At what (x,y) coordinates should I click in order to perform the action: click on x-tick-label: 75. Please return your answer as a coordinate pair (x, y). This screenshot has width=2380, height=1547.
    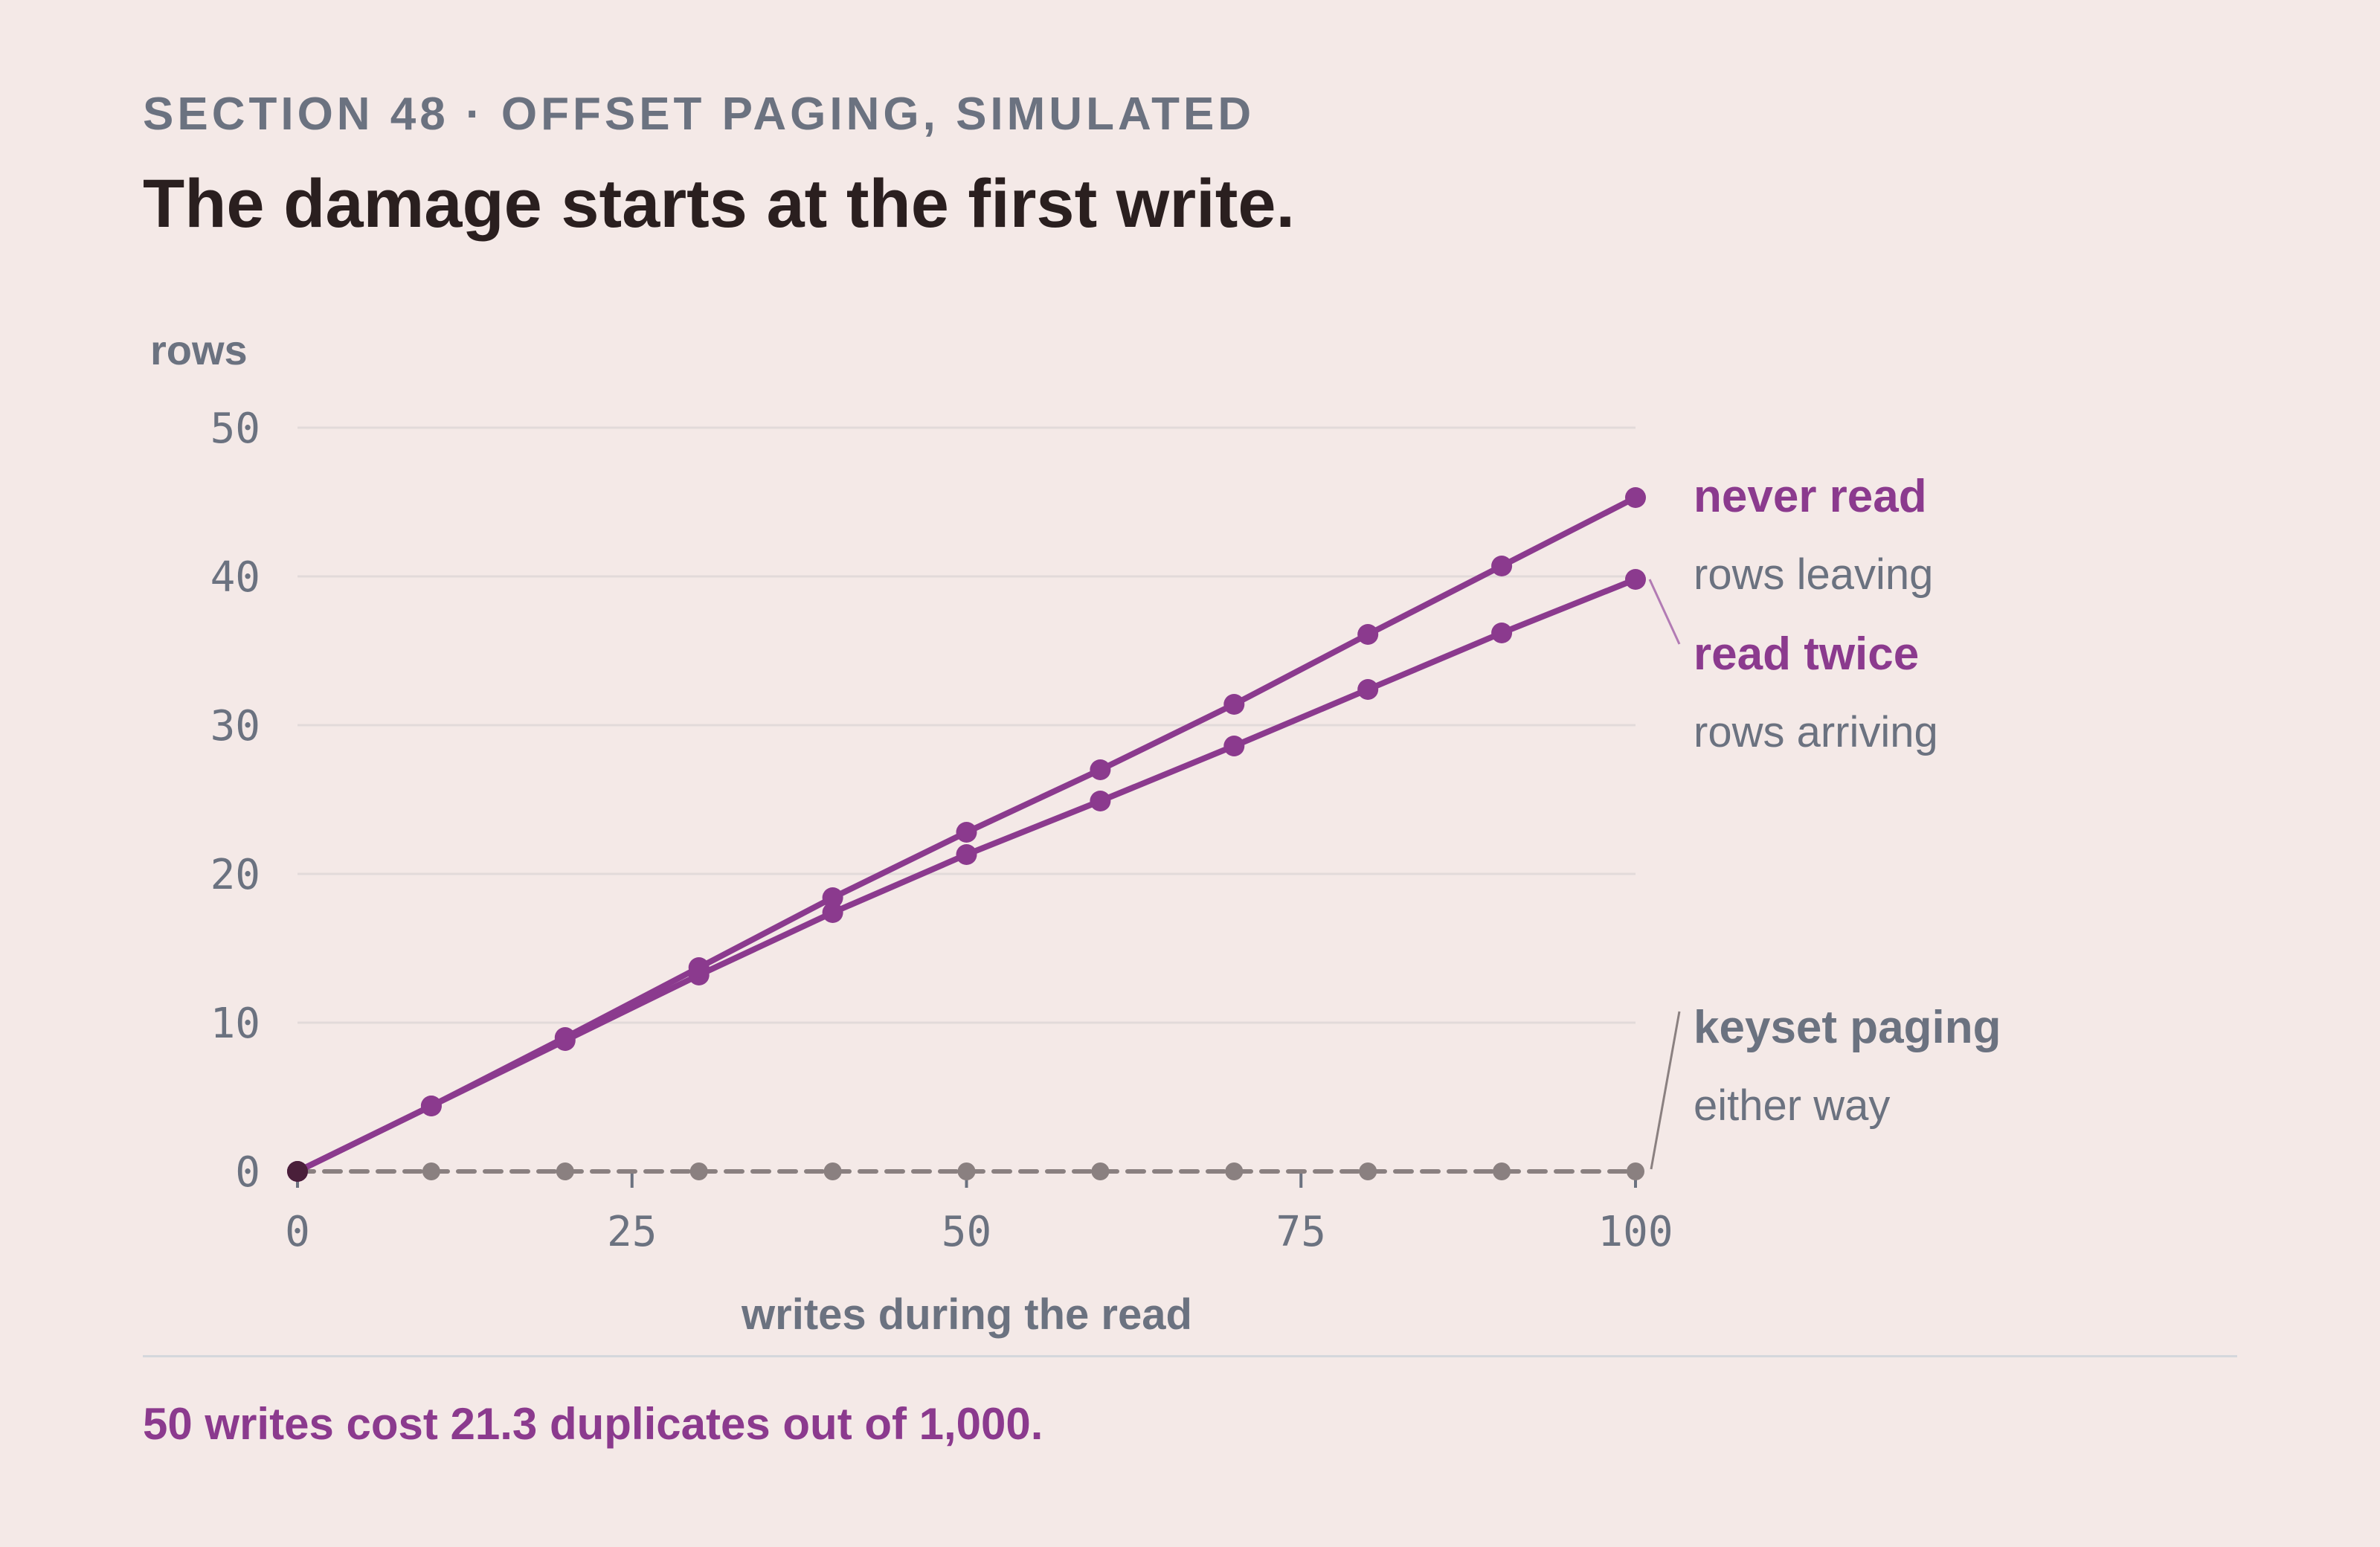
    Looking at the image, I should click on (1301, 1232).